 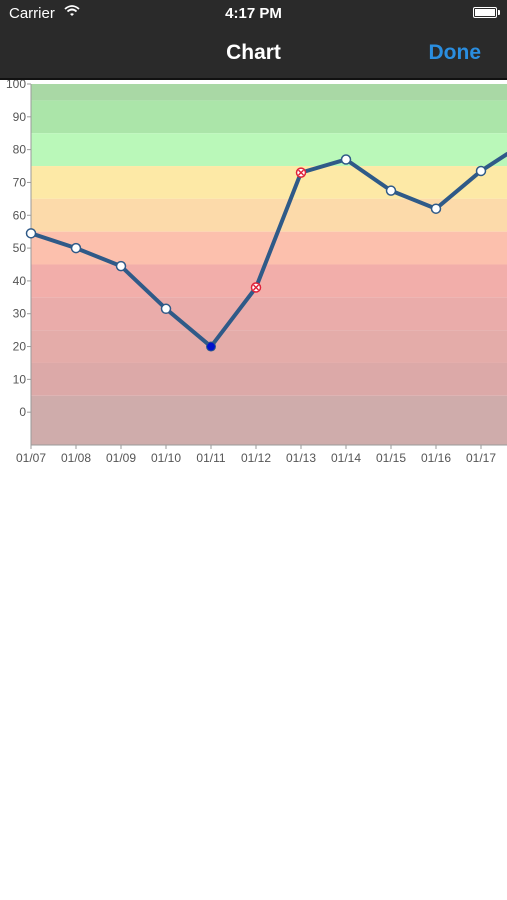 I want to click on done-button: Done, so click(x=455, y=52).